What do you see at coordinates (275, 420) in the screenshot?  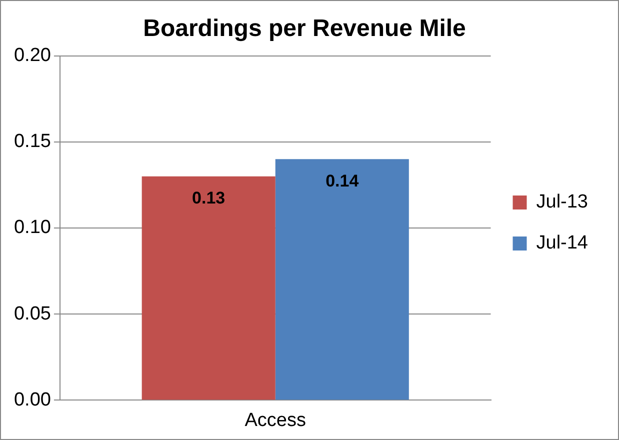 I see `x-tick-label: Access` at bounding box center [275, 420].